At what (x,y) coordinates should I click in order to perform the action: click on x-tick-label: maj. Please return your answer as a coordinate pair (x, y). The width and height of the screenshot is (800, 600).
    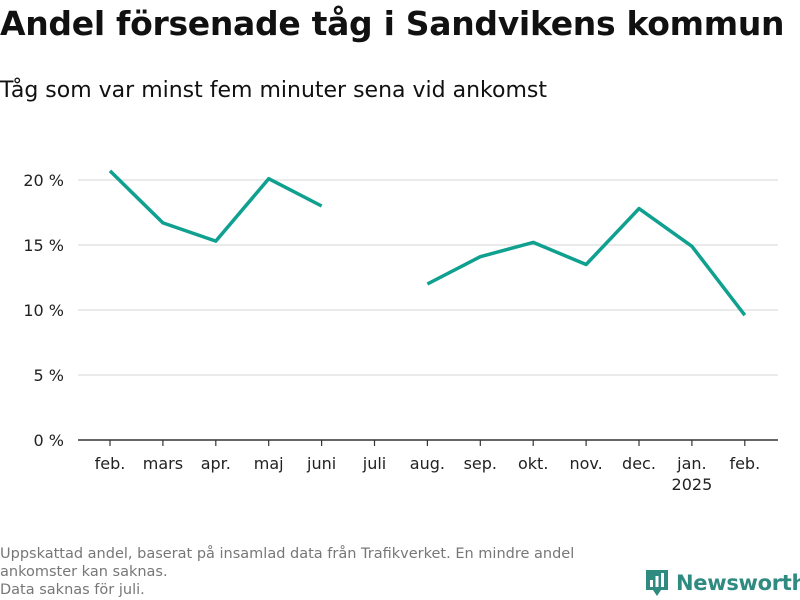
    Looking at the image, I should click on (269, 463).